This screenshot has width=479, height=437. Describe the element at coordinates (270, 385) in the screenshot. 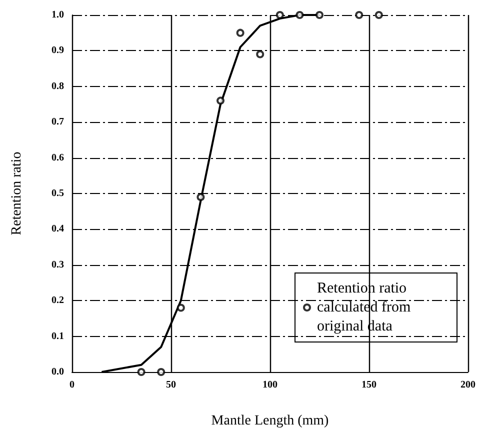

I see `x-tick-label: 100` at that location.